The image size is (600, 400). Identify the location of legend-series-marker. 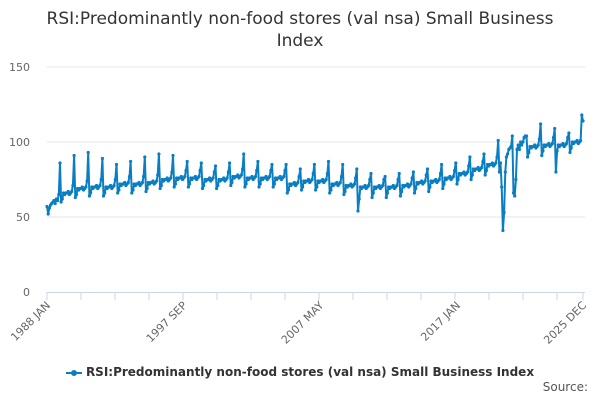
(73, 372).